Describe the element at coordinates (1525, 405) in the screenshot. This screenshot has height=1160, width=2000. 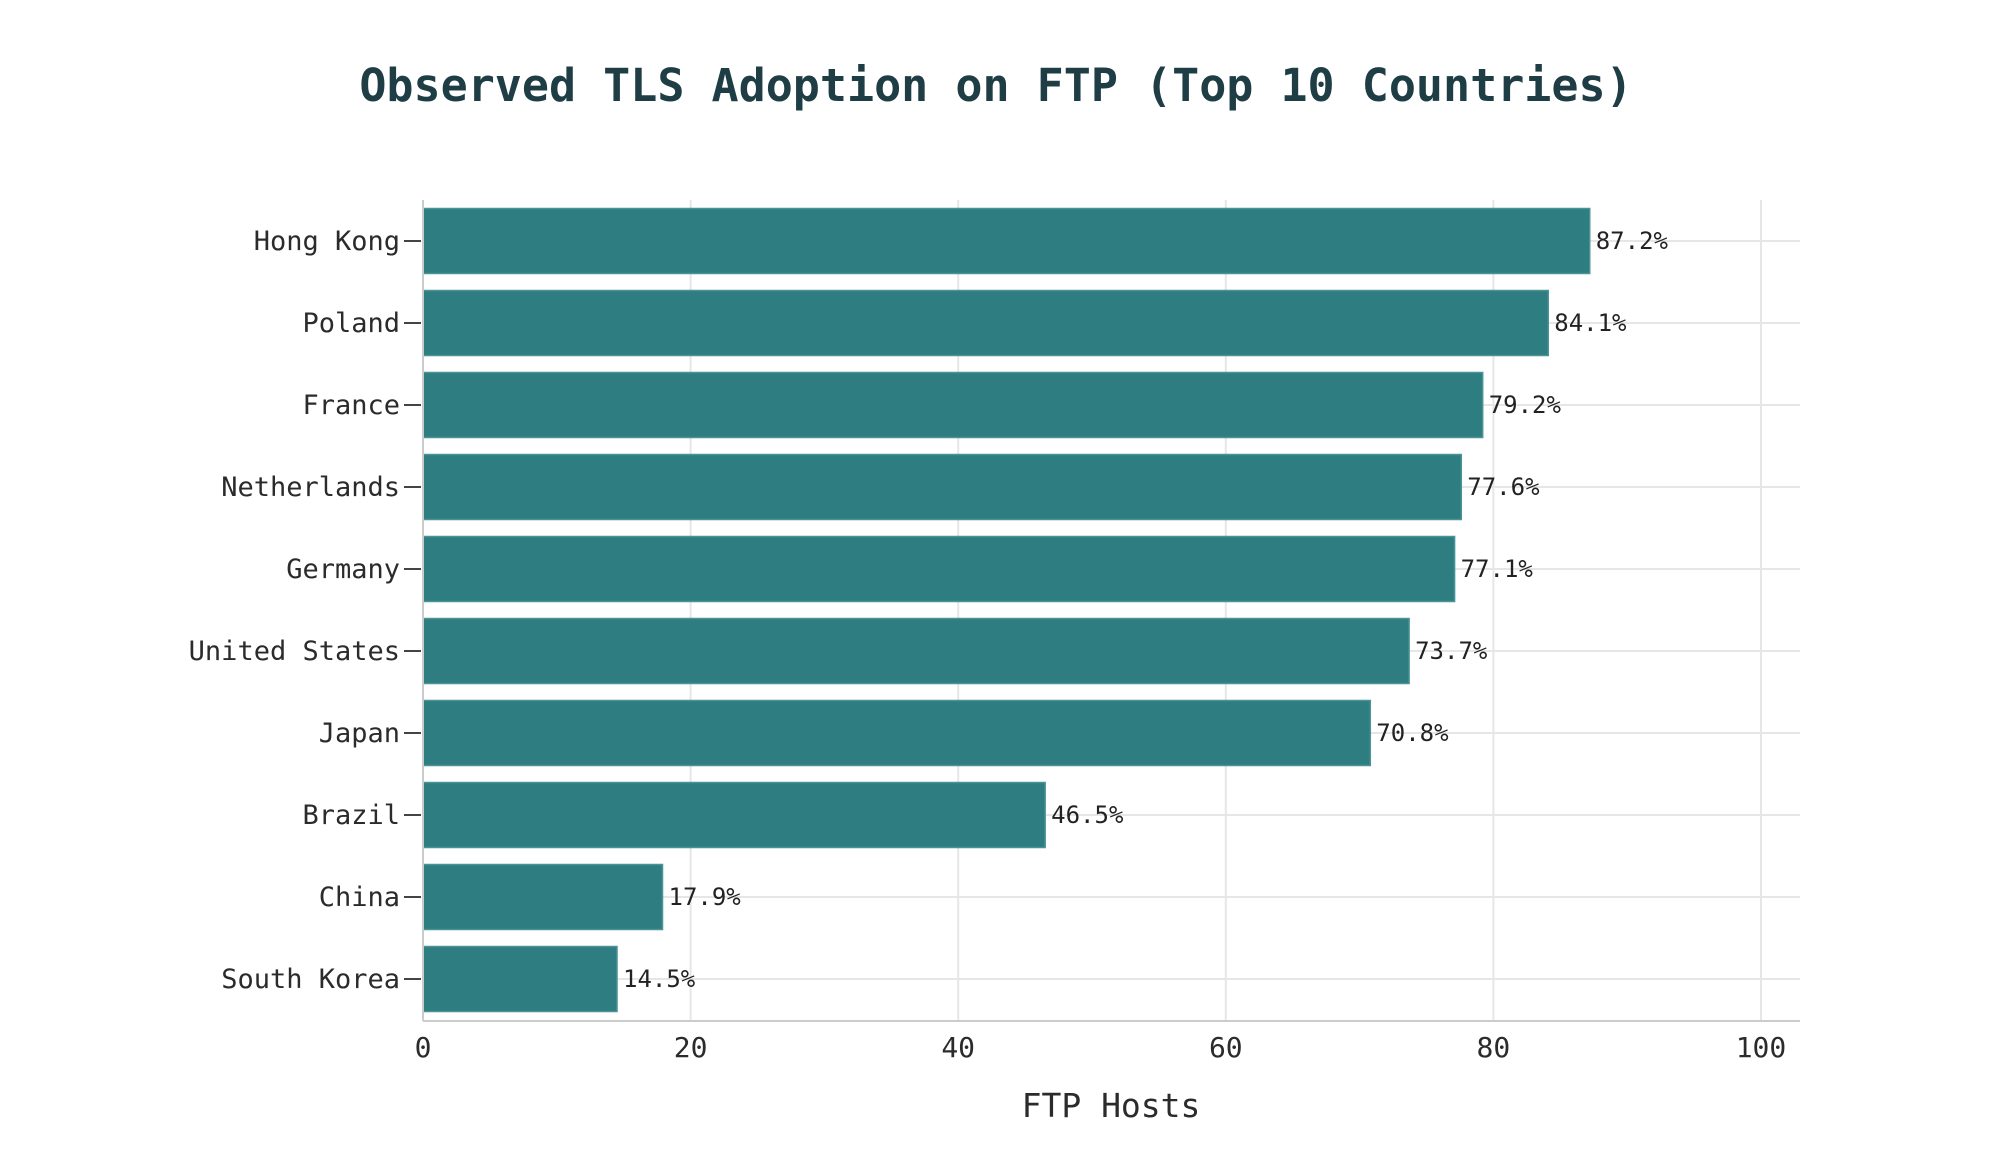
I see `data-label: 79.2%` at that location.